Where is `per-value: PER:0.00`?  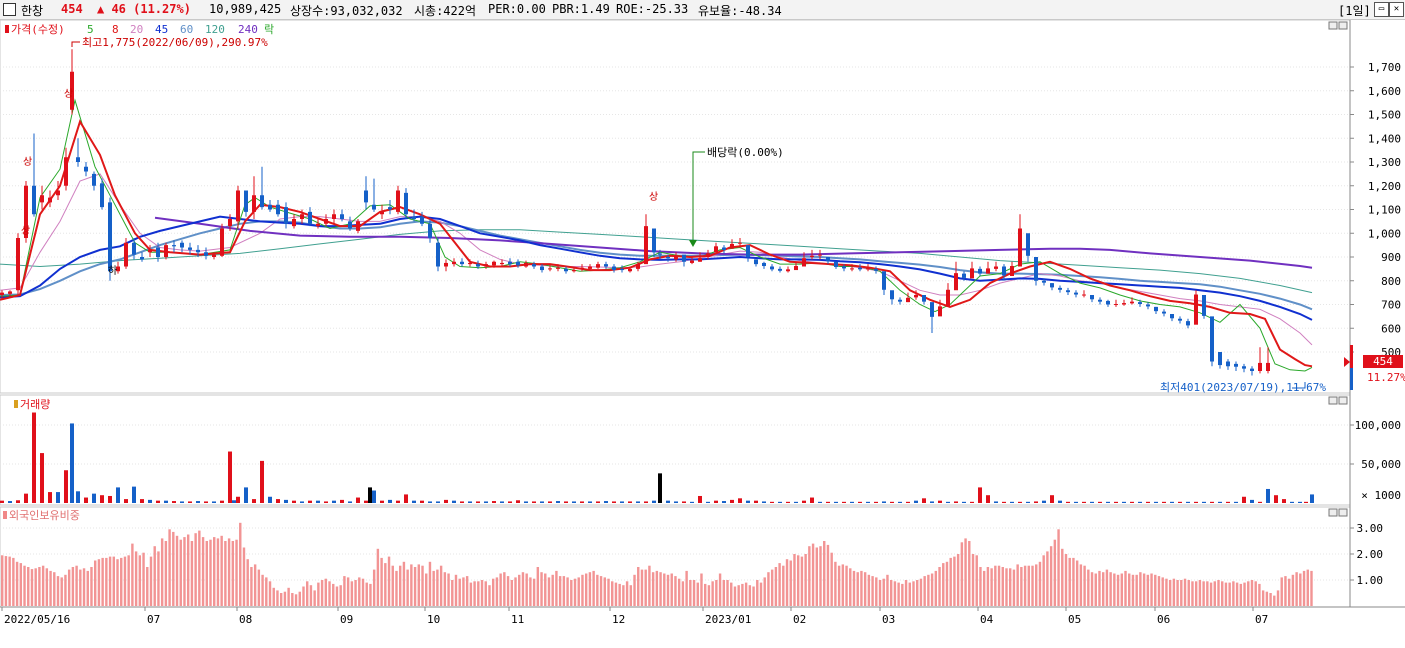
per-value: PER:0.00 is located at coordinates (517, 9).